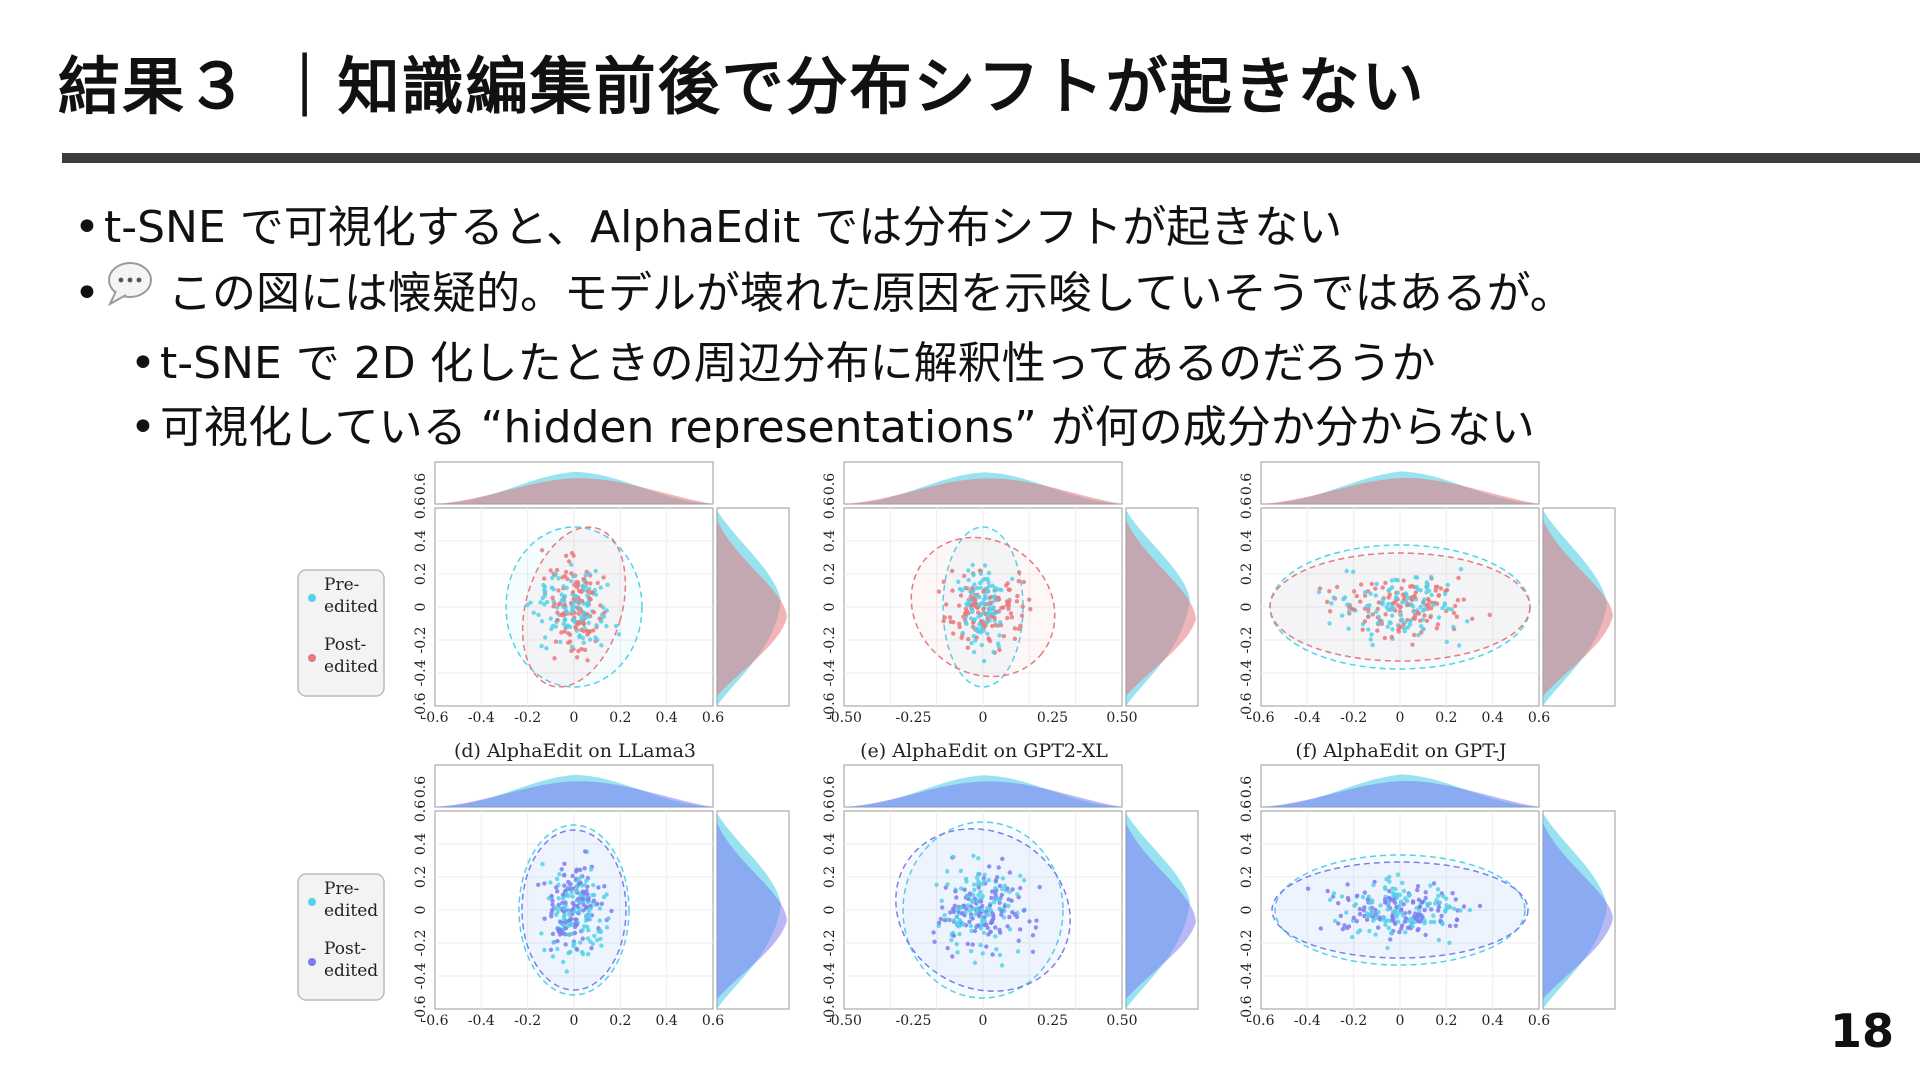 The height and width of the screenshot is (1080, 1920). What do you see at coordinates (1121, 718) in the screenshot?
I see `x-tick-label: 0.50` at bounding box center [1121, 718].